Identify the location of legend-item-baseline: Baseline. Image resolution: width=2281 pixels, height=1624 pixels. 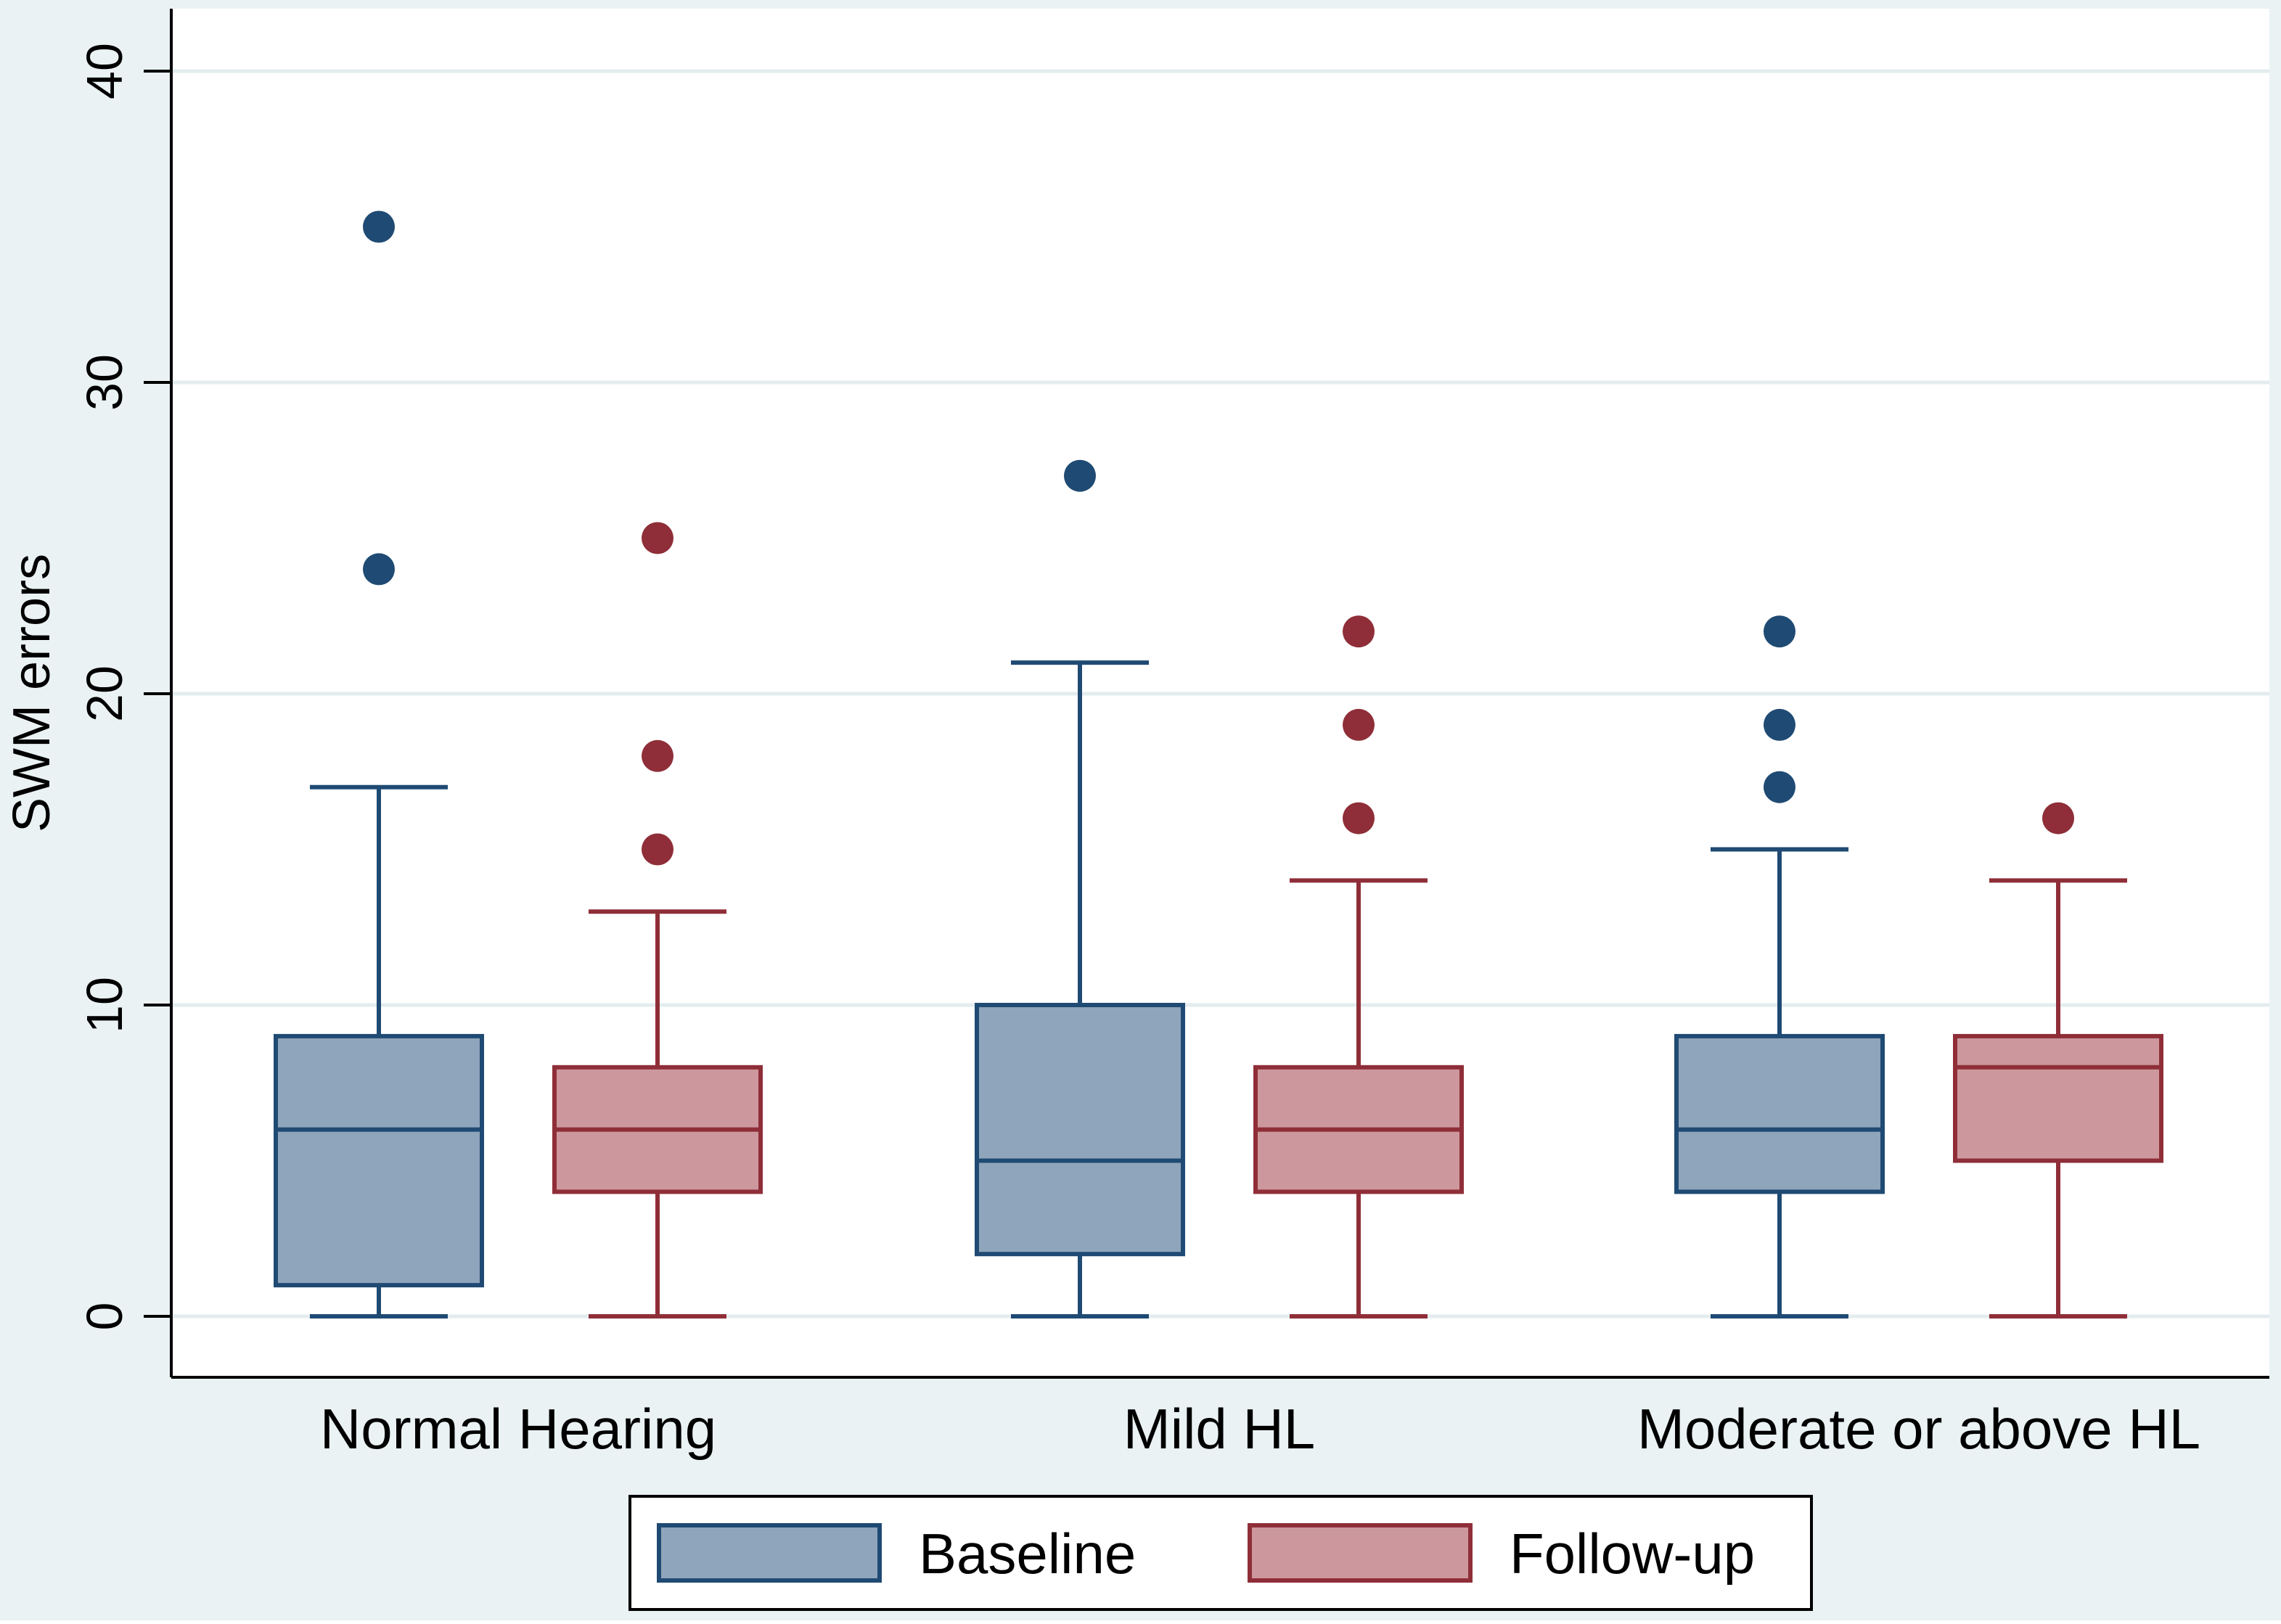
(896, 1554).